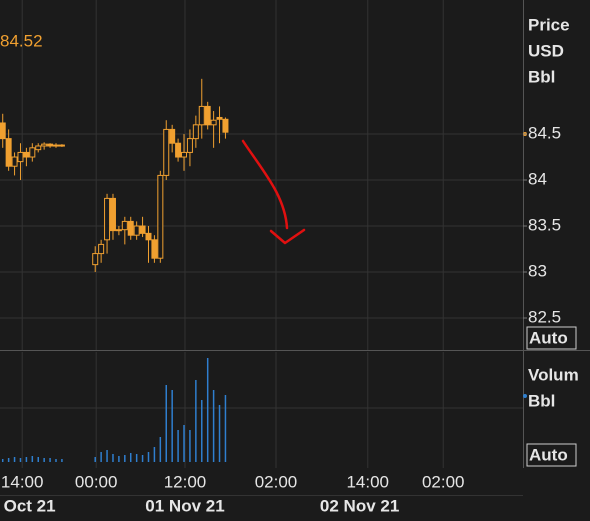 This screenshot has width=590, height=521. I want to click on y-tick-label: 84, so click(537, 178).